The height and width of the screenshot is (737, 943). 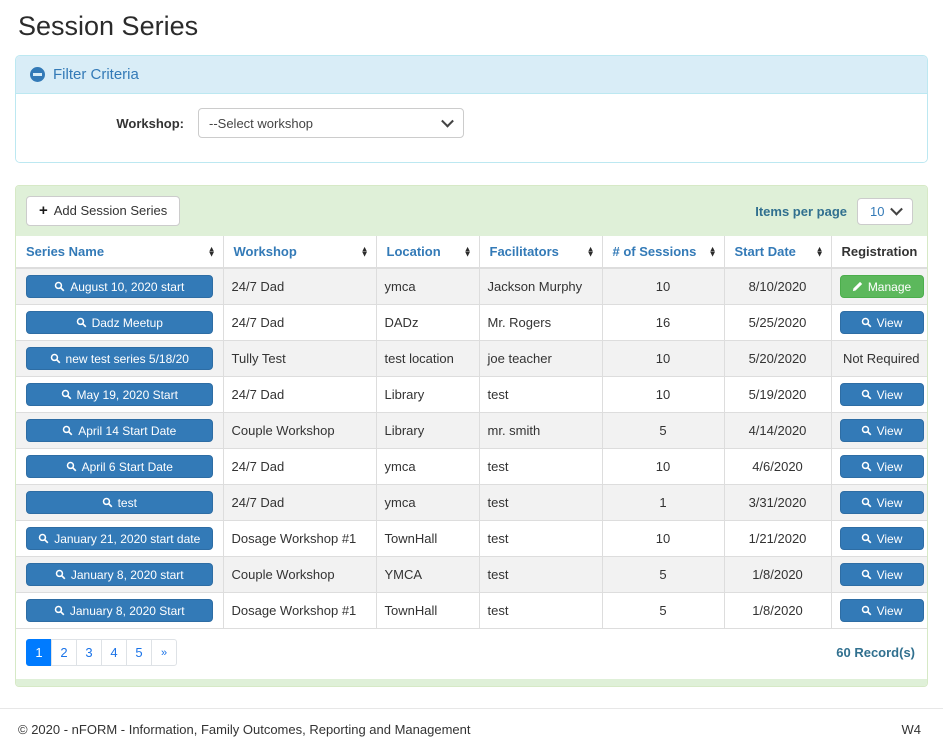 I want to click on pagination-page-1: 1, so click(x=39, y=652).